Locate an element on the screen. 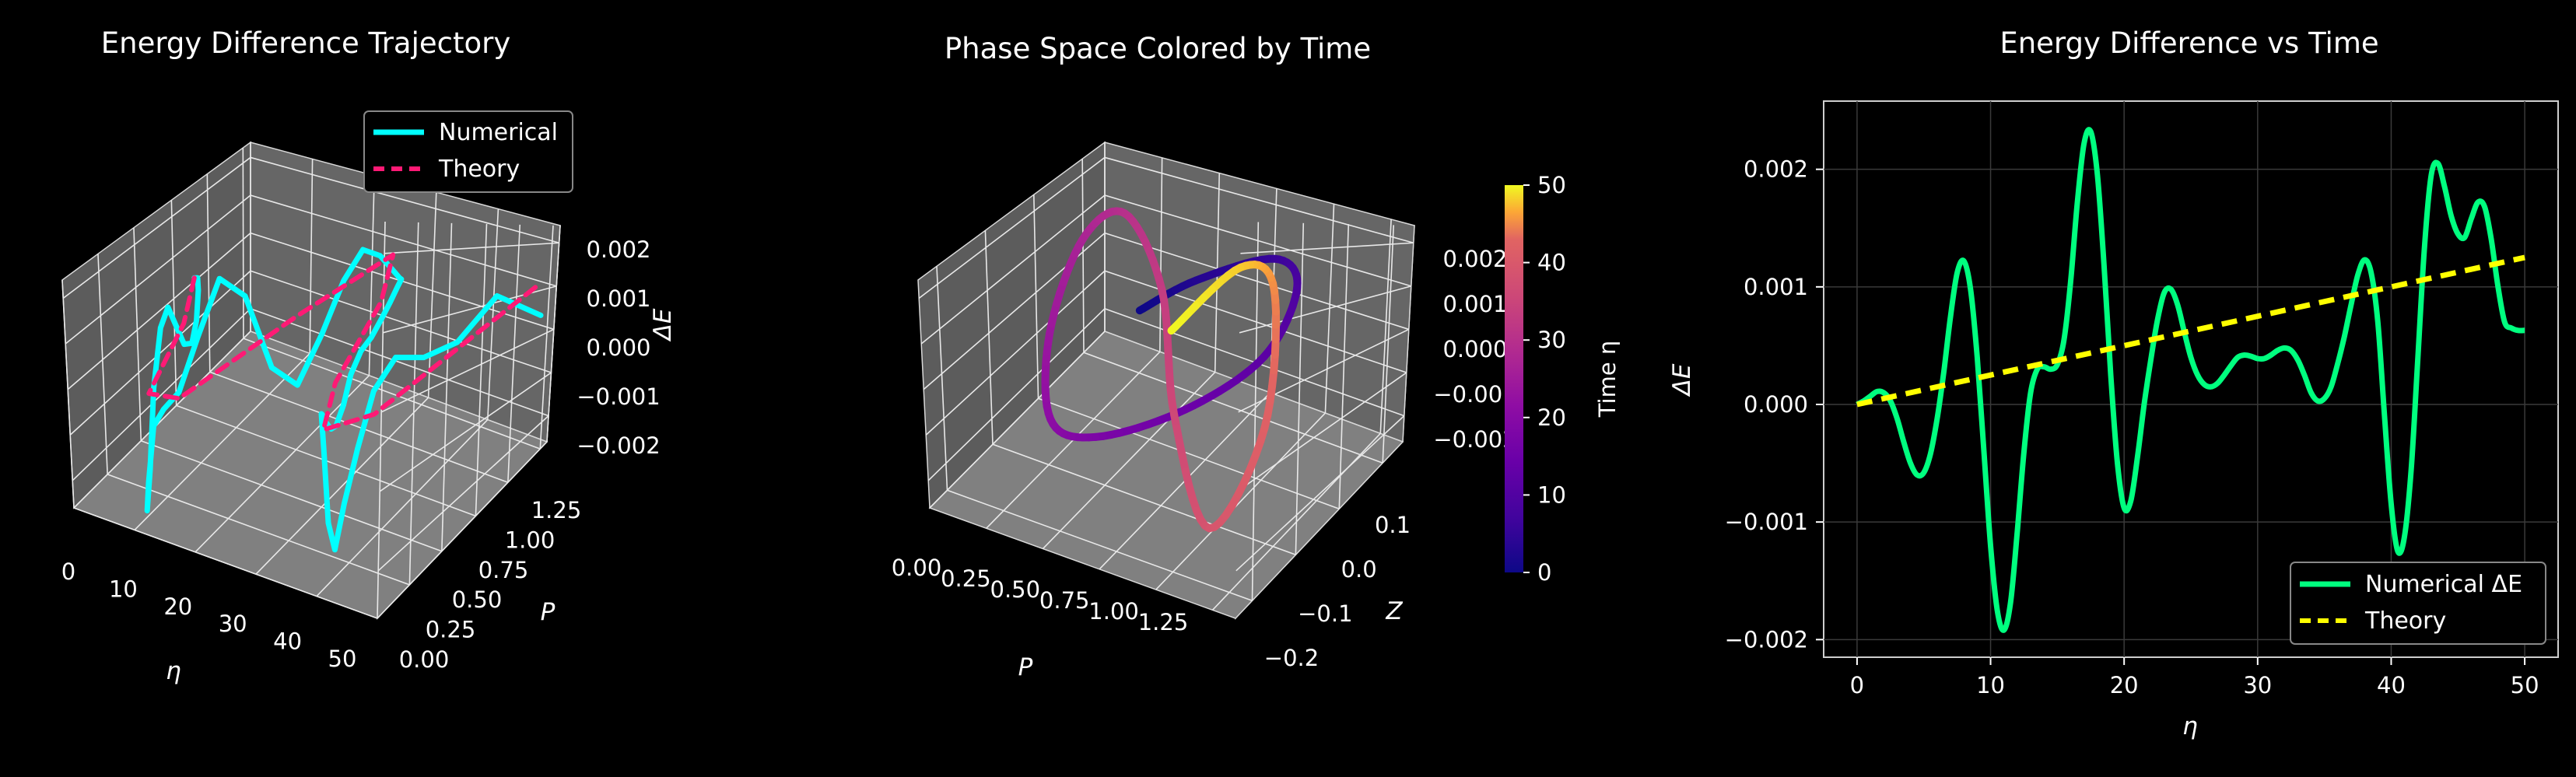 Image resolution: width=2576 pixels, height=777 pixels. panel1-legend-numerical-label: Numerical is located at coordinates (499, 132).